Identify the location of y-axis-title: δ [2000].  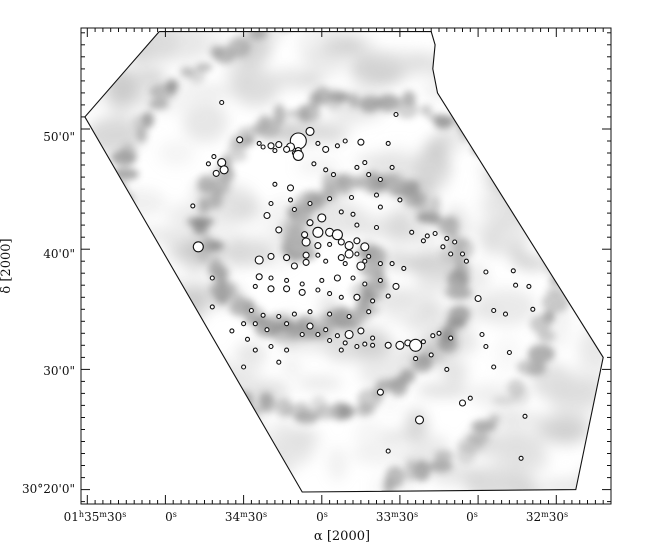
(7, 265).